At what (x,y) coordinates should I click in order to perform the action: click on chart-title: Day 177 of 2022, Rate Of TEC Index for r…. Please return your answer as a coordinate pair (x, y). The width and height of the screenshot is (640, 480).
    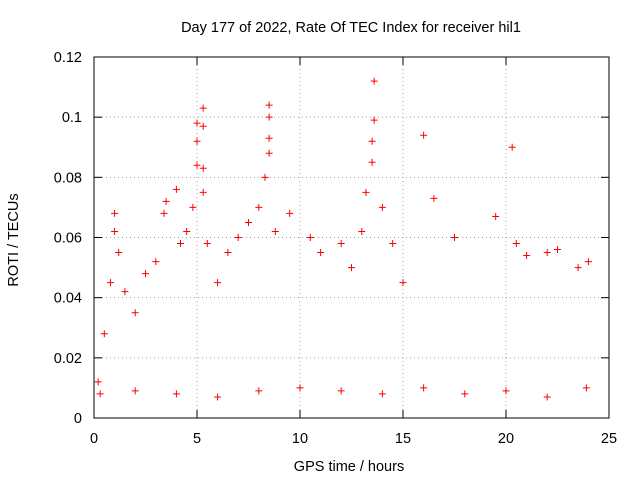
    Looking at the image, I should click on (351, 28).